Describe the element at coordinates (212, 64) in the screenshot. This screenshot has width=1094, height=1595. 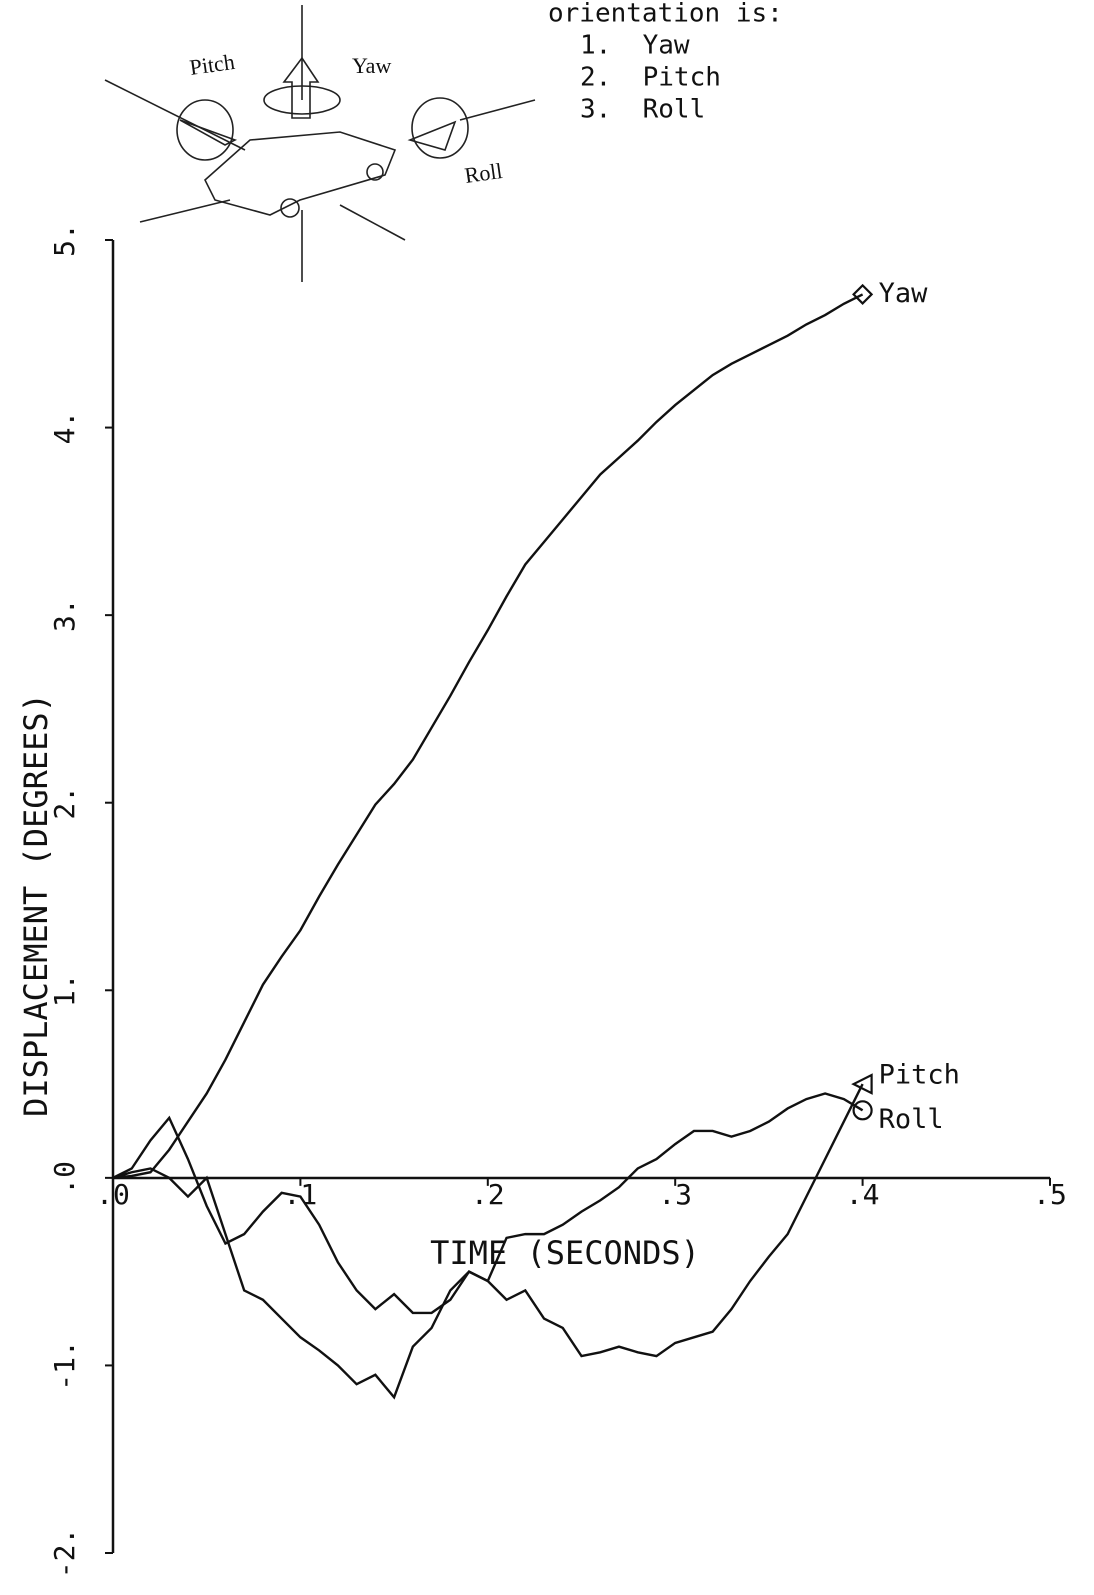
I see `diagram-label: Pitch` at that location.